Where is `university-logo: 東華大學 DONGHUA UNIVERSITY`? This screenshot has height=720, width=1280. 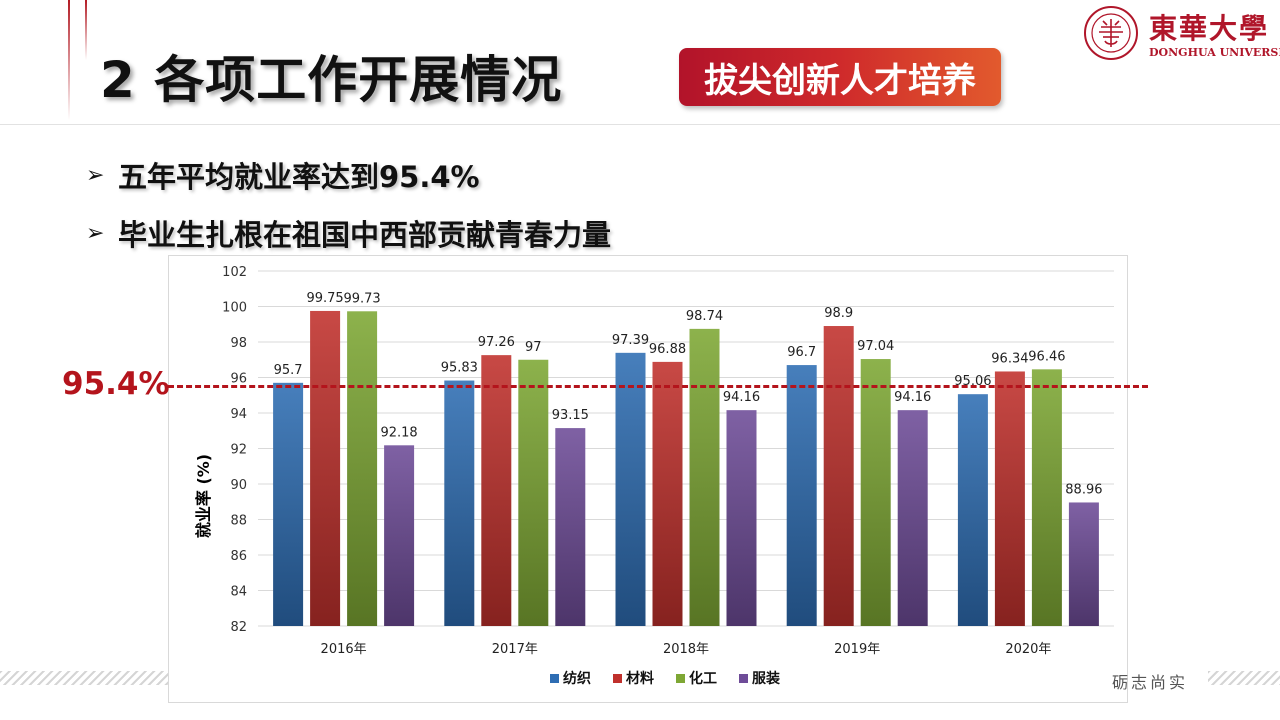
university-logo: 東華大學 DONGHUA UNIVERSITY is located at coordinates (1181, 34).